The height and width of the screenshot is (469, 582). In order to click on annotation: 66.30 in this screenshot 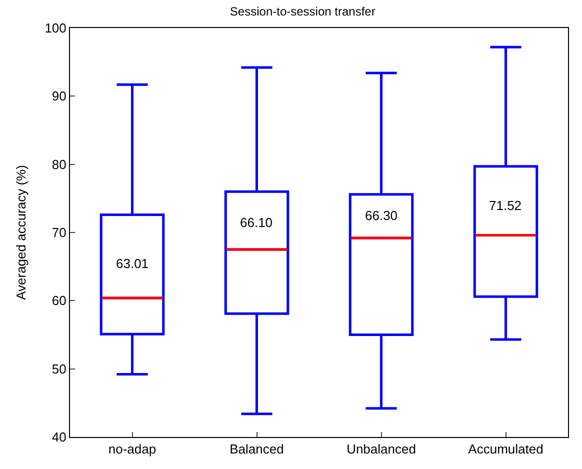, I will do `click(381, 215)`.